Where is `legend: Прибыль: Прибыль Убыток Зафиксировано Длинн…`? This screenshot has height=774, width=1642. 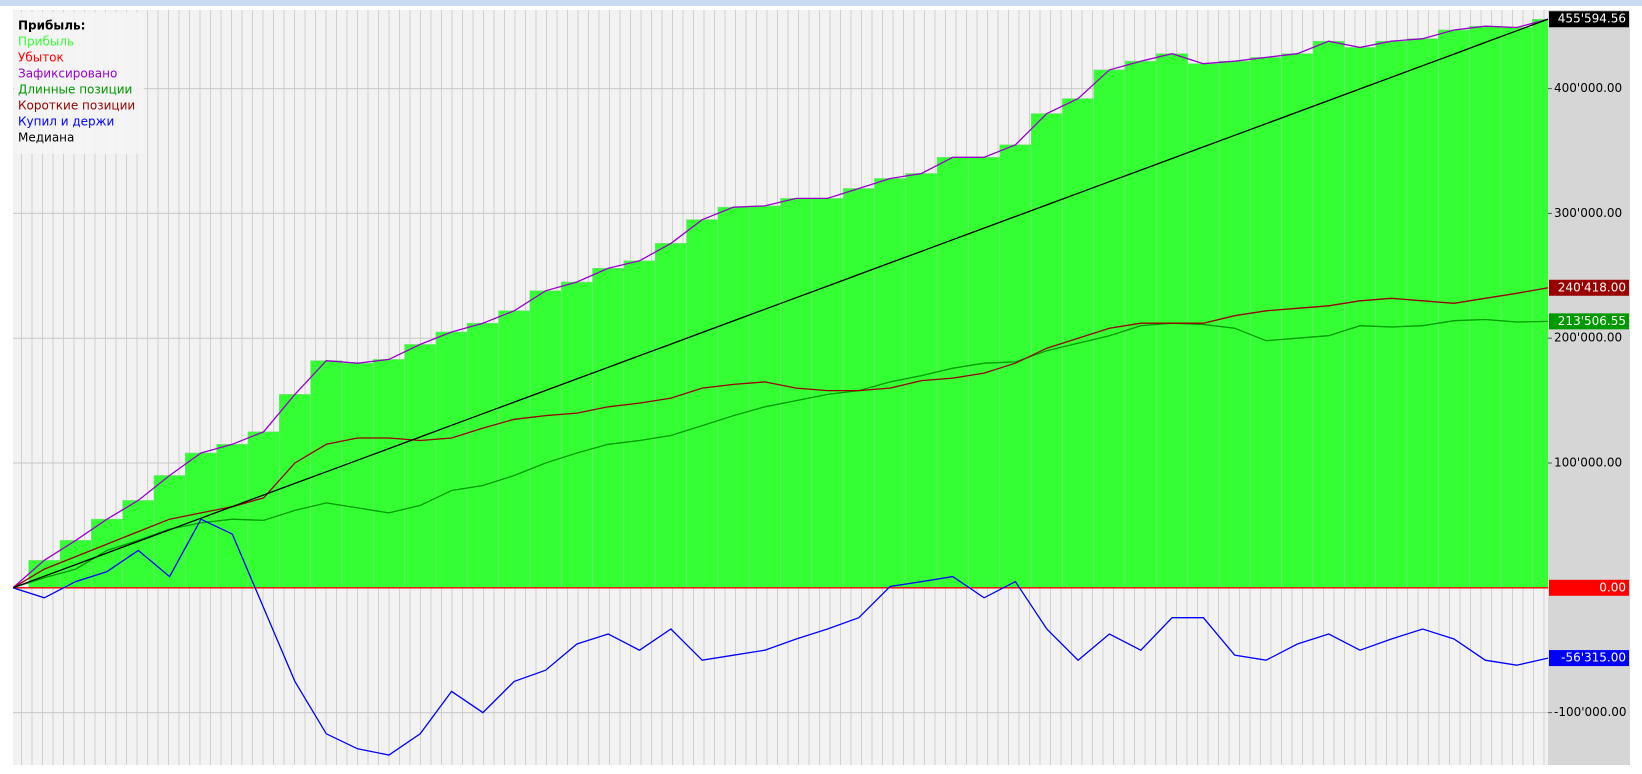 legend: Прибыль: Прибыль Убыток Зафиксировано Длинн… is located at coordinates (79, 83).